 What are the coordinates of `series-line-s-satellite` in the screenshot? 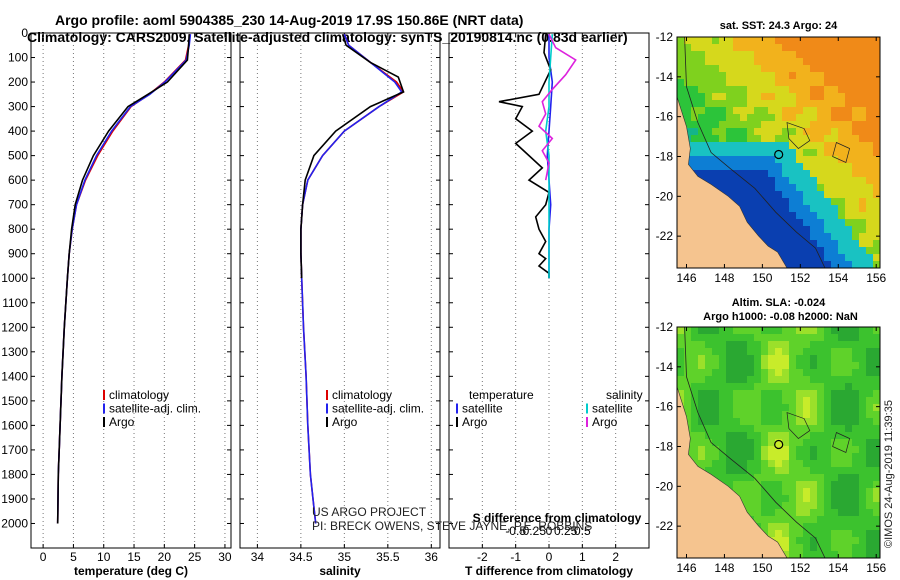 It's located at (549, 156).